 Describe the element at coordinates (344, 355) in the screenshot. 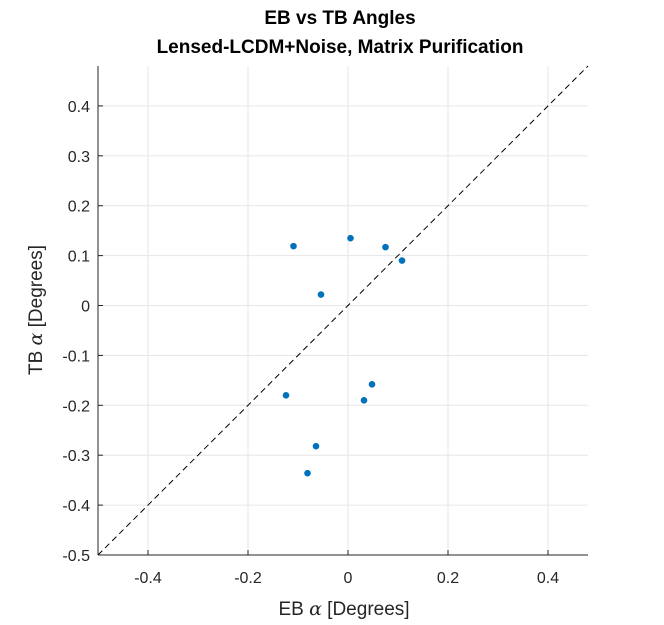

I see `data-points` at that location.